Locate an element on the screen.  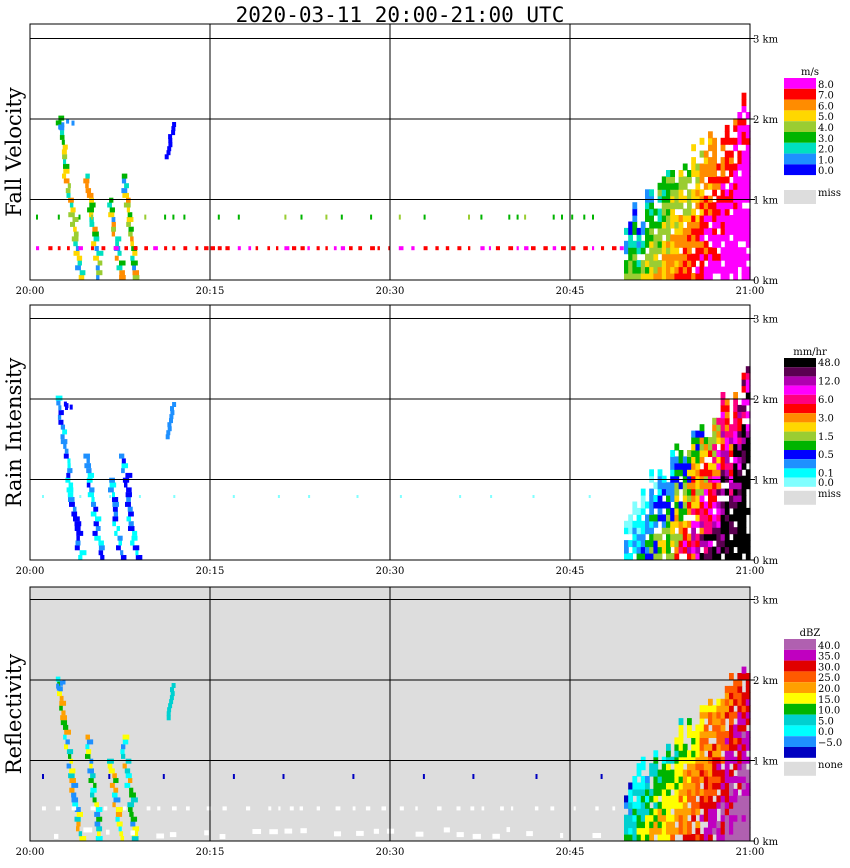
colorbar-label: 1.0 is located at coordinates (826, 160).